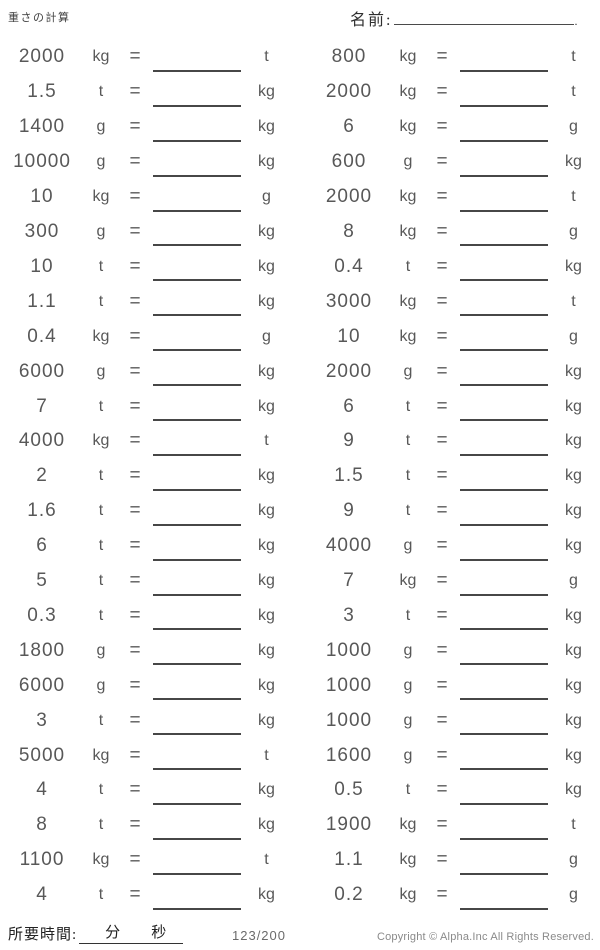  What do you see at coordinates (266, 860) in the screenshot?
I see `problem-to-unit: t` at bounding box center [266, 860].